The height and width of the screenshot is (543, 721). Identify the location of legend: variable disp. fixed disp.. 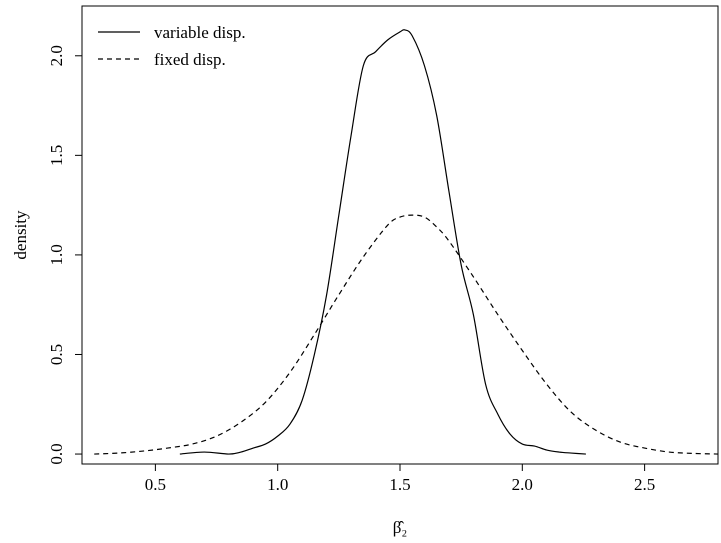
(172, 46).